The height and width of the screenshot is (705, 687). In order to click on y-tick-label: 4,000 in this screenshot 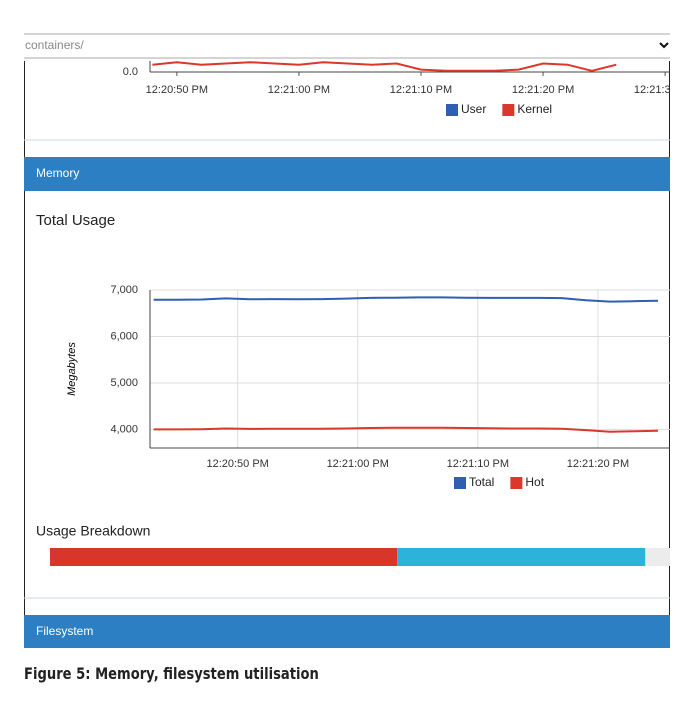, I will do `click(124, 429)`.